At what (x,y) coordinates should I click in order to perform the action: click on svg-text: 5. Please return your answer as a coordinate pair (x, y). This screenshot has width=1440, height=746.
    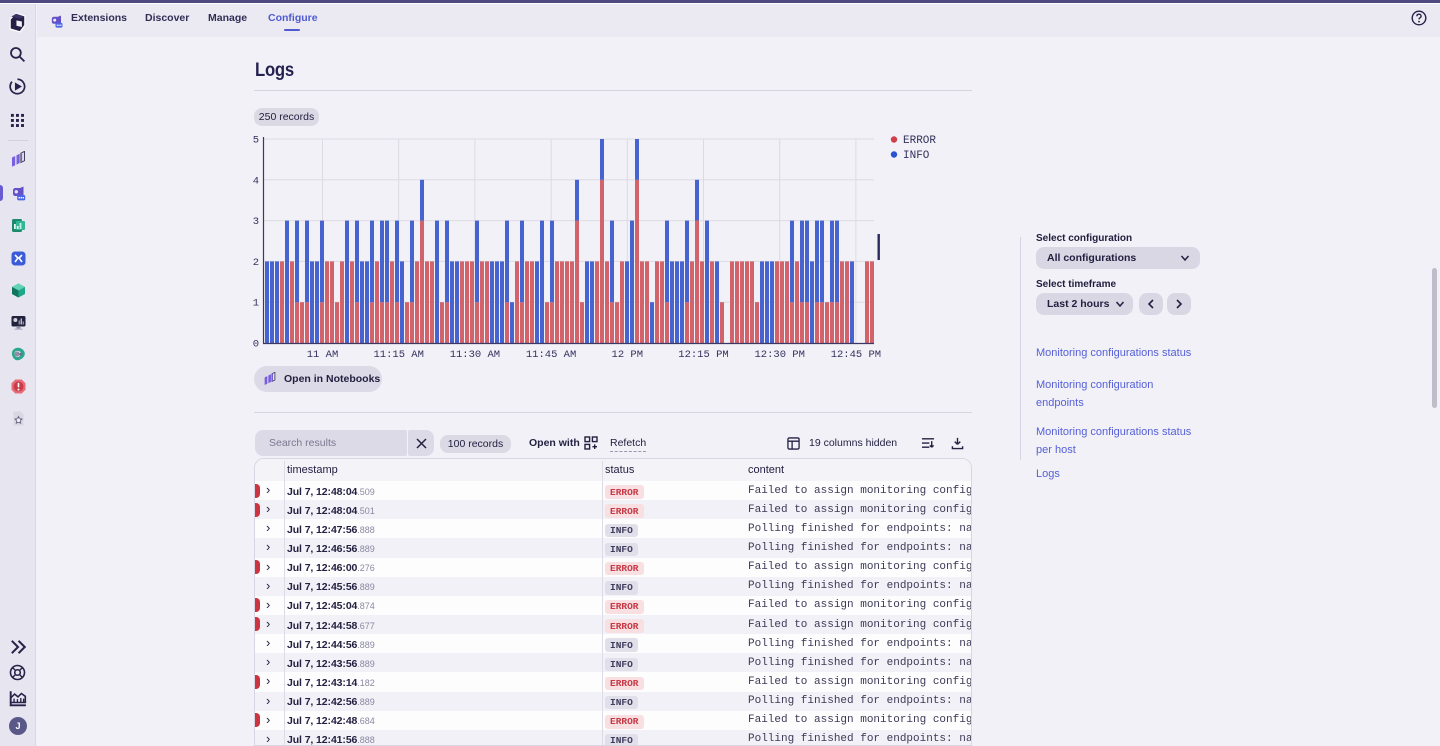
    Looking at the image, I should click on (256, 141).